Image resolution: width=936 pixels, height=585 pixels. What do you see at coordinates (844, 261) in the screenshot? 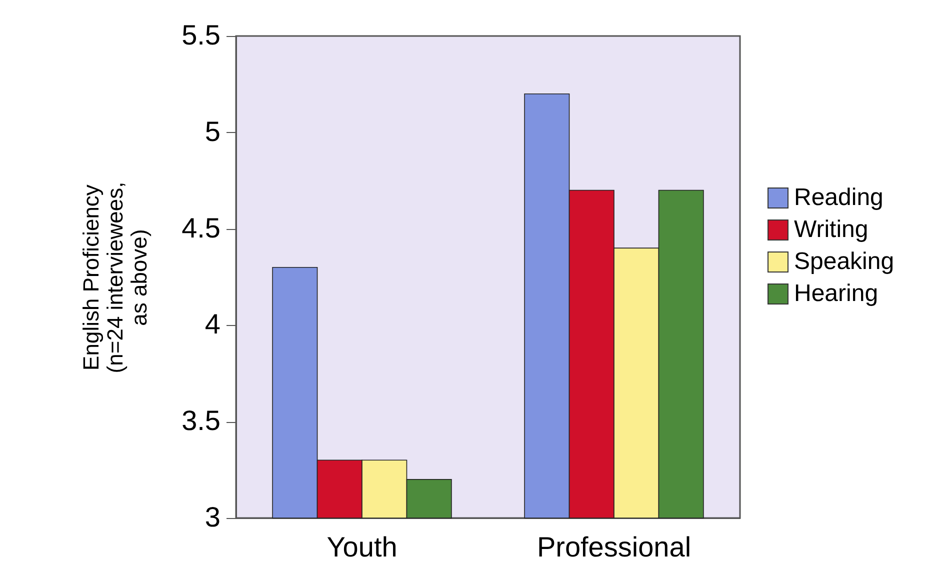
I see `legend-label: Speaking` at bounding box center [844, 261].